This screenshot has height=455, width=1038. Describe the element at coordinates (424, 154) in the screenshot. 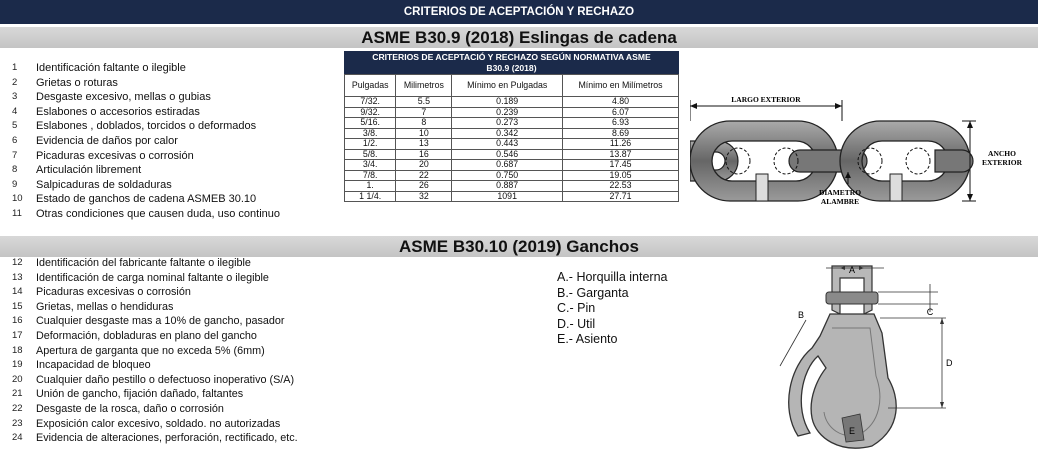

I see `table-cell: 16` at that location.